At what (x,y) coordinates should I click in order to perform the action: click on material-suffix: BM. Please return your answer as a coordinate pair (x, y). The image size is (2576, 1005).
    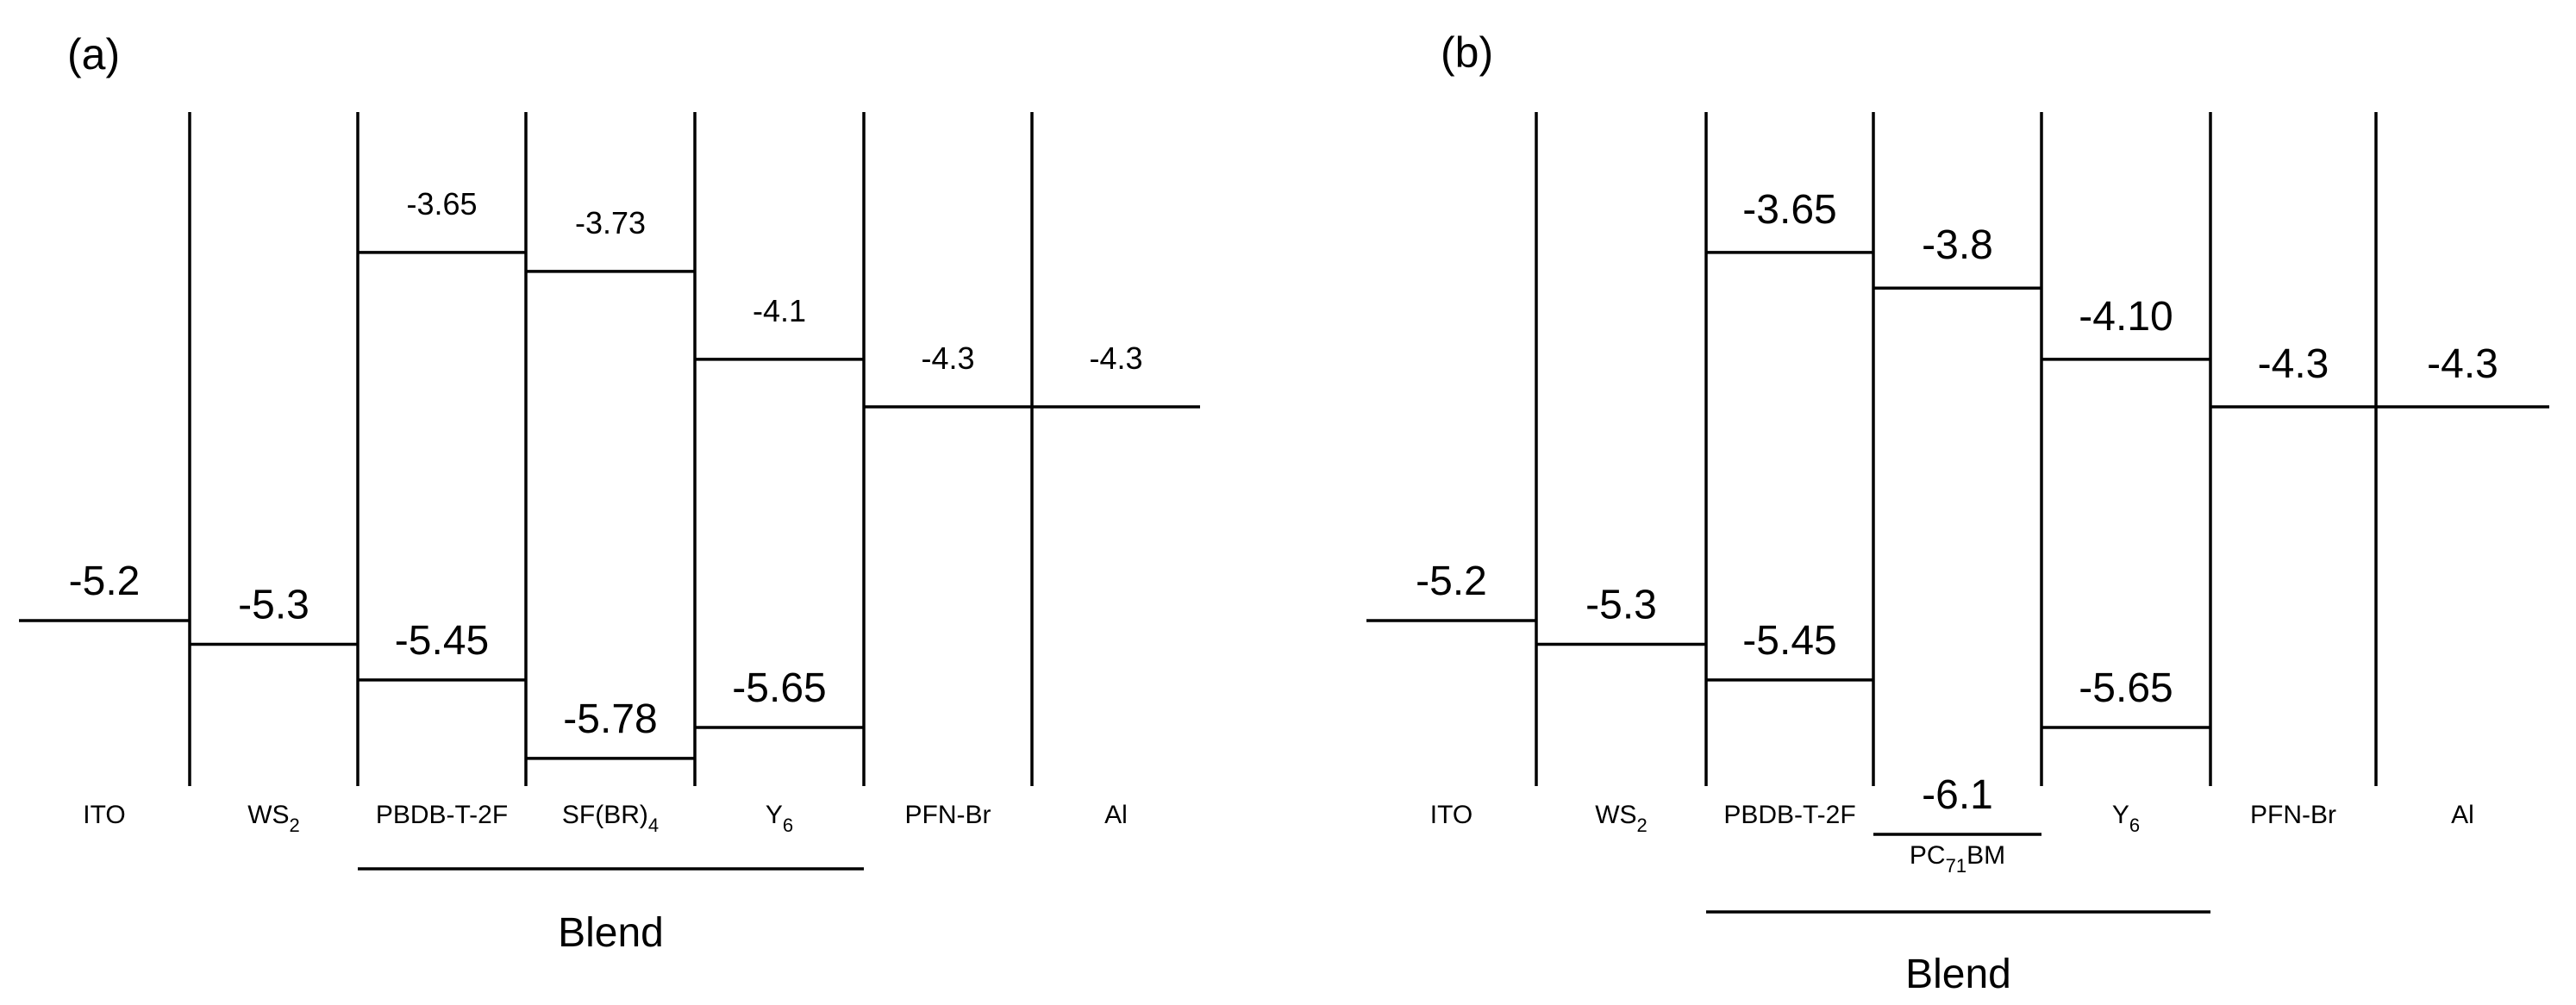
    Looking at the image, I should click on (1985, 855).